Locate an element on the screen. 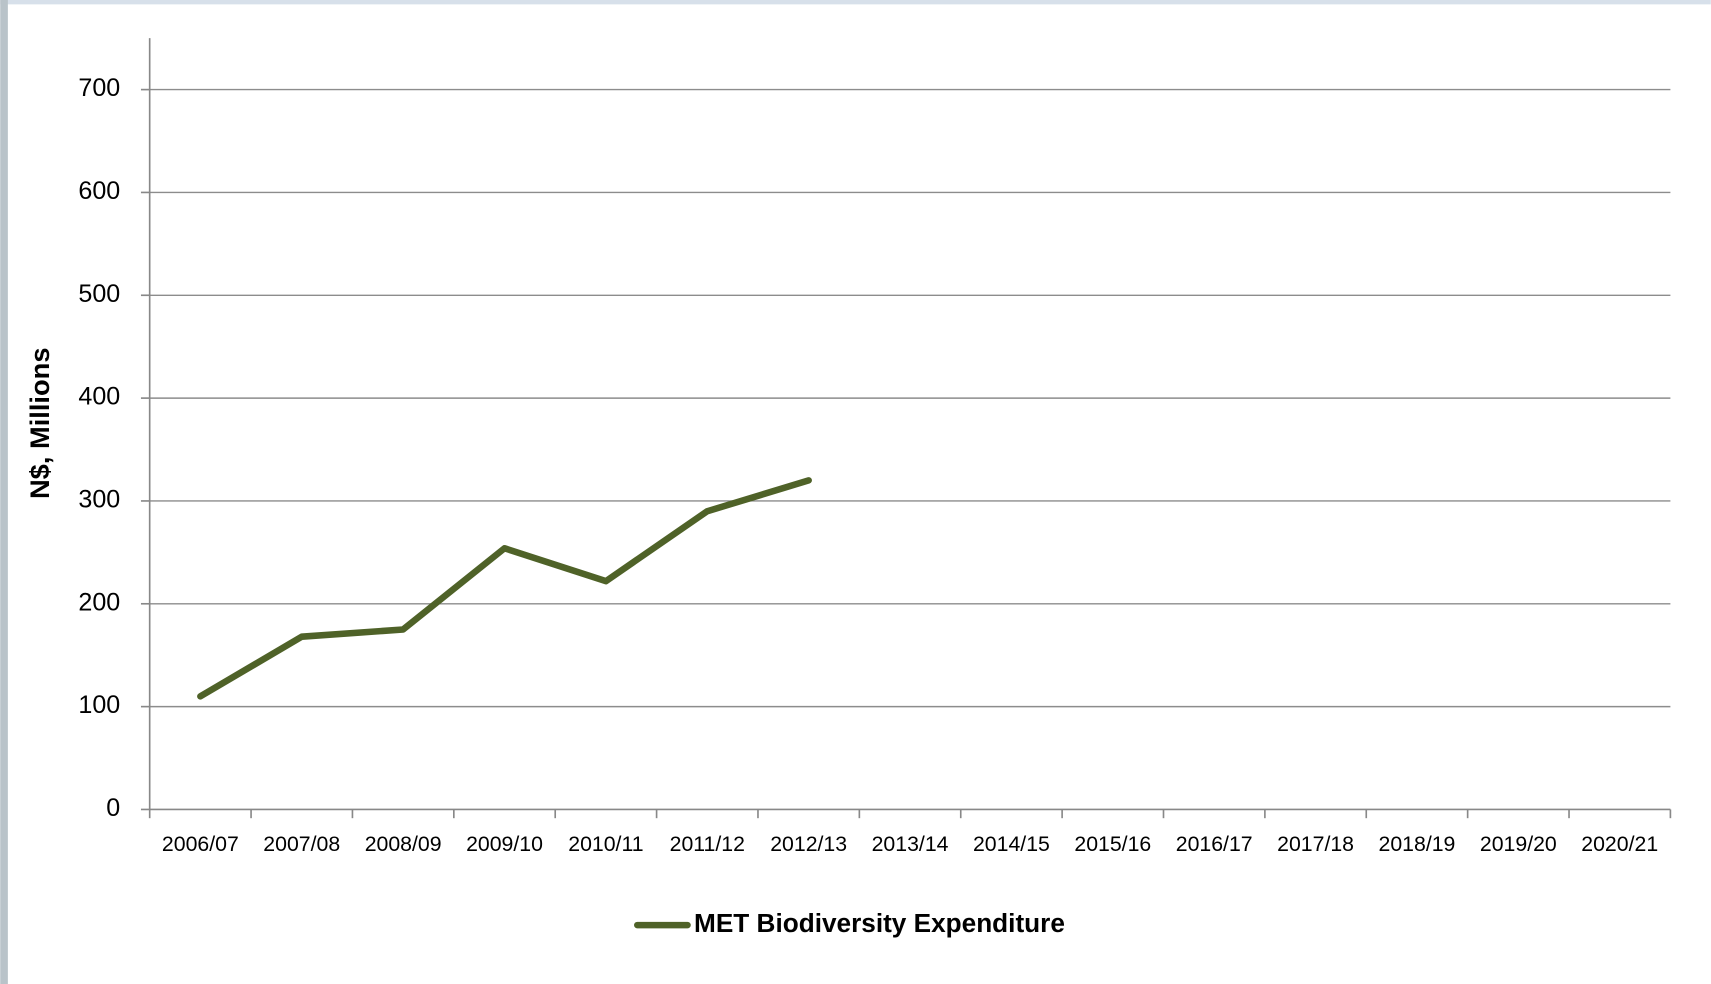 The image size is (1711, 984). y-tick-label: 400 is located at coordinates (99, 397).